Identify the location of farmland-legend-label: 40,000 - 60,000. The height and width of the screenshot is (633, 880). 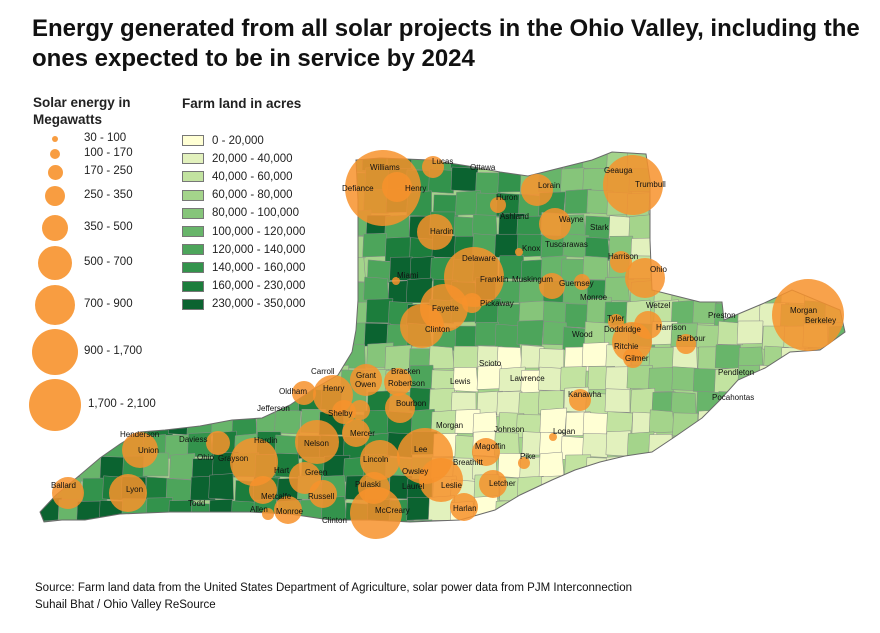
(252, 176).